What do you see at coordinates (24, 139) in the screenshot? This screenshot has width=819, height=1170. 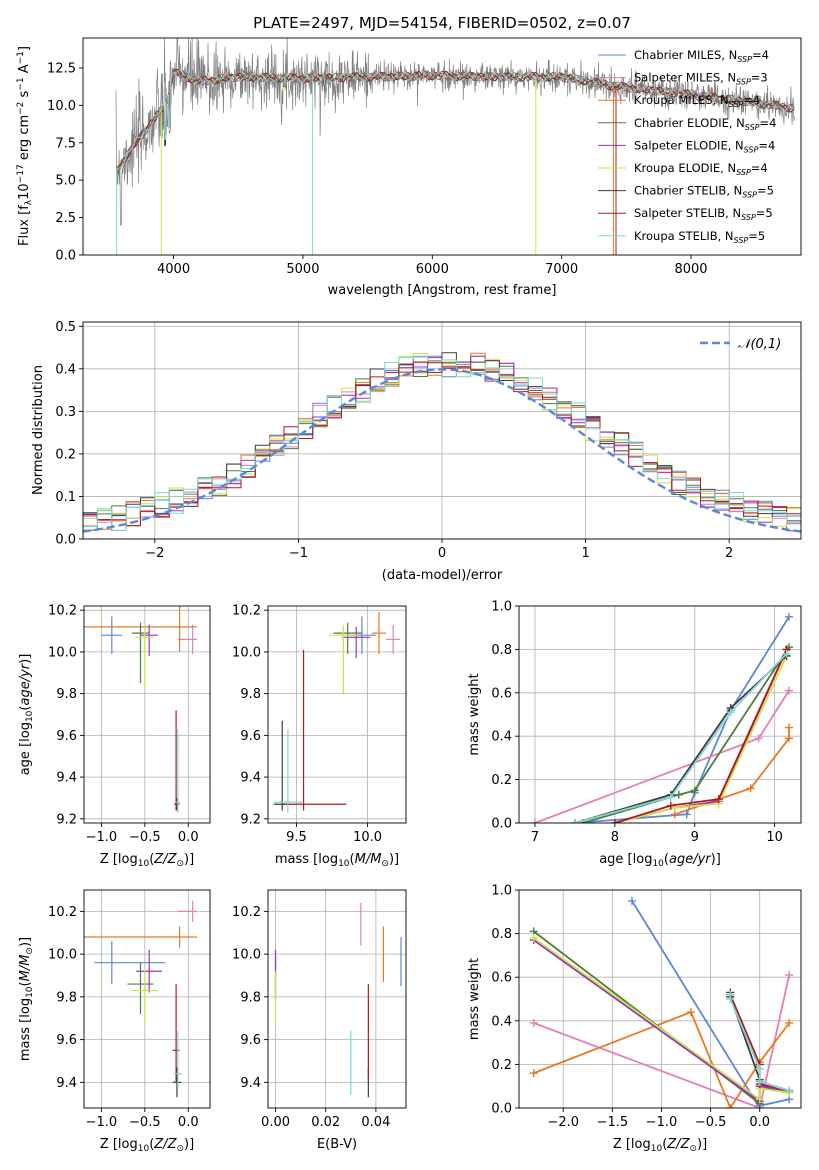 I see `label-part: erg cm` at bounding box center [24, 139].